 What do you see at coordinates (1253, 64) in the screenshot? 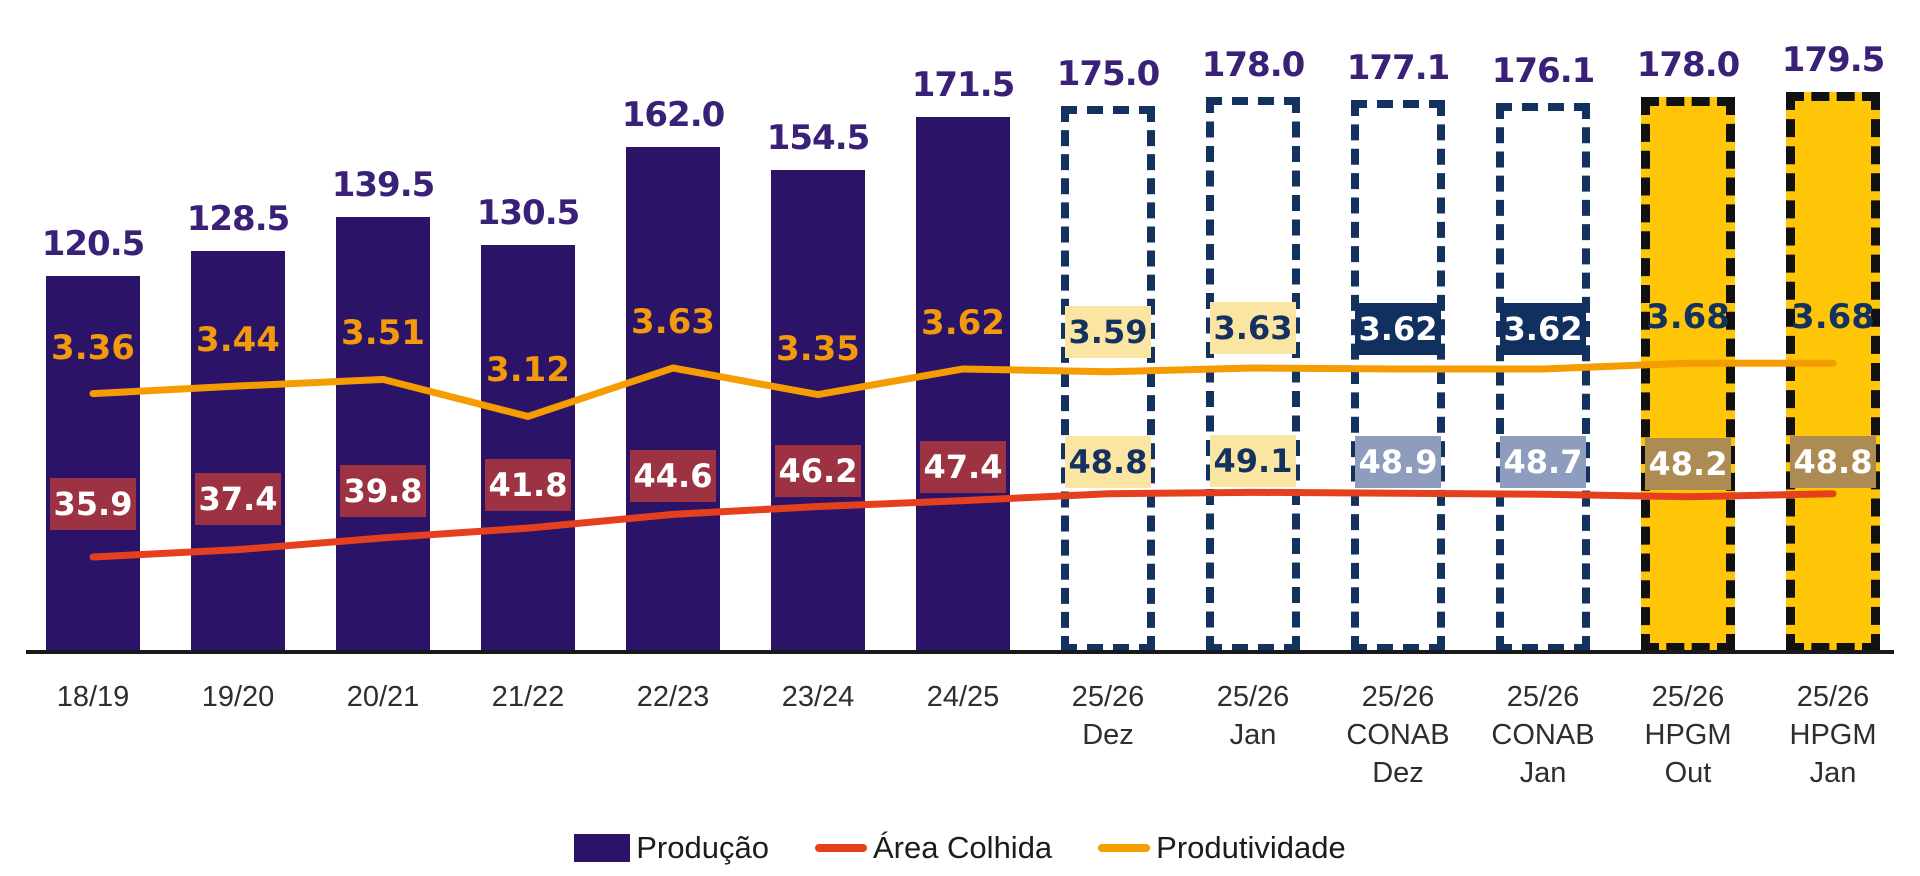
I see `producao-value-label-8: 178.0` at bounding box center [1253, 64].